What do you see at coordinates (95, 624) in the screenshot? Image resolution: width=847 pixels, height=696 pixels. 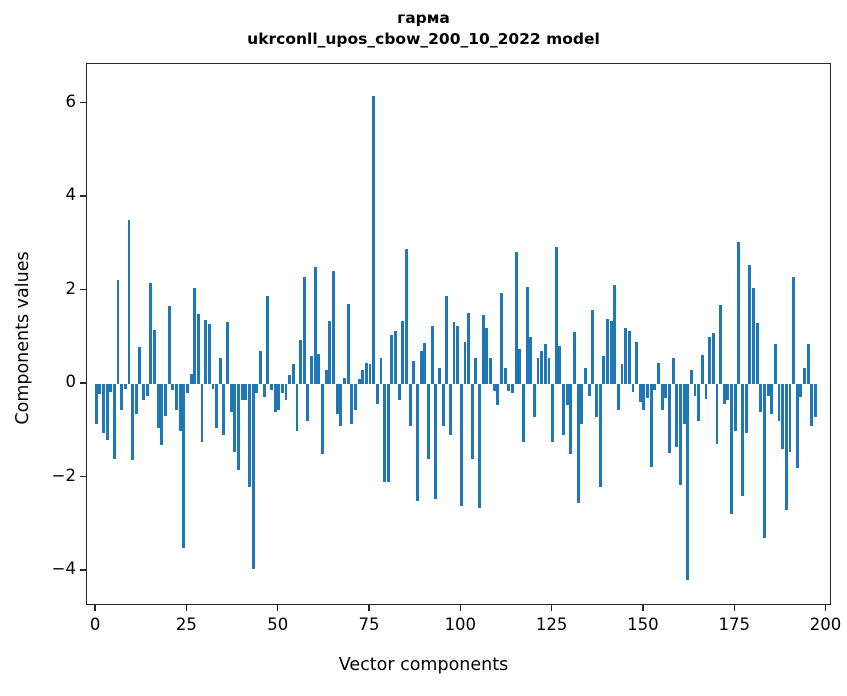 I see `x-tick-label: 0` at bounding box center [95, 624].